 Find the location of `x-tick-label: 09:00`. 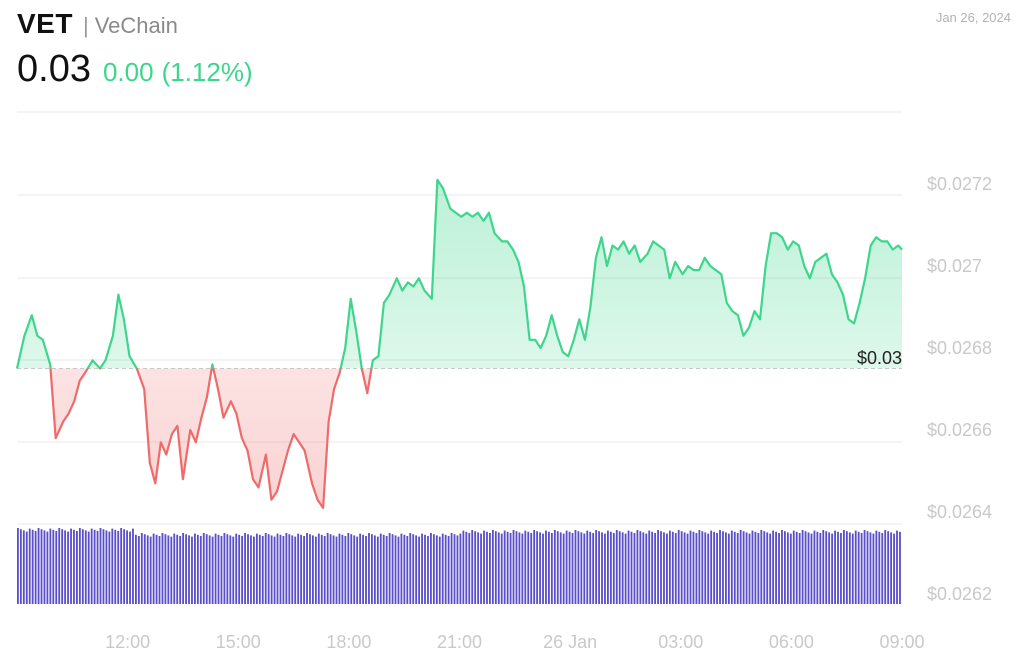

x-tick-label: 09:00 is located at coordinates (901, 642).